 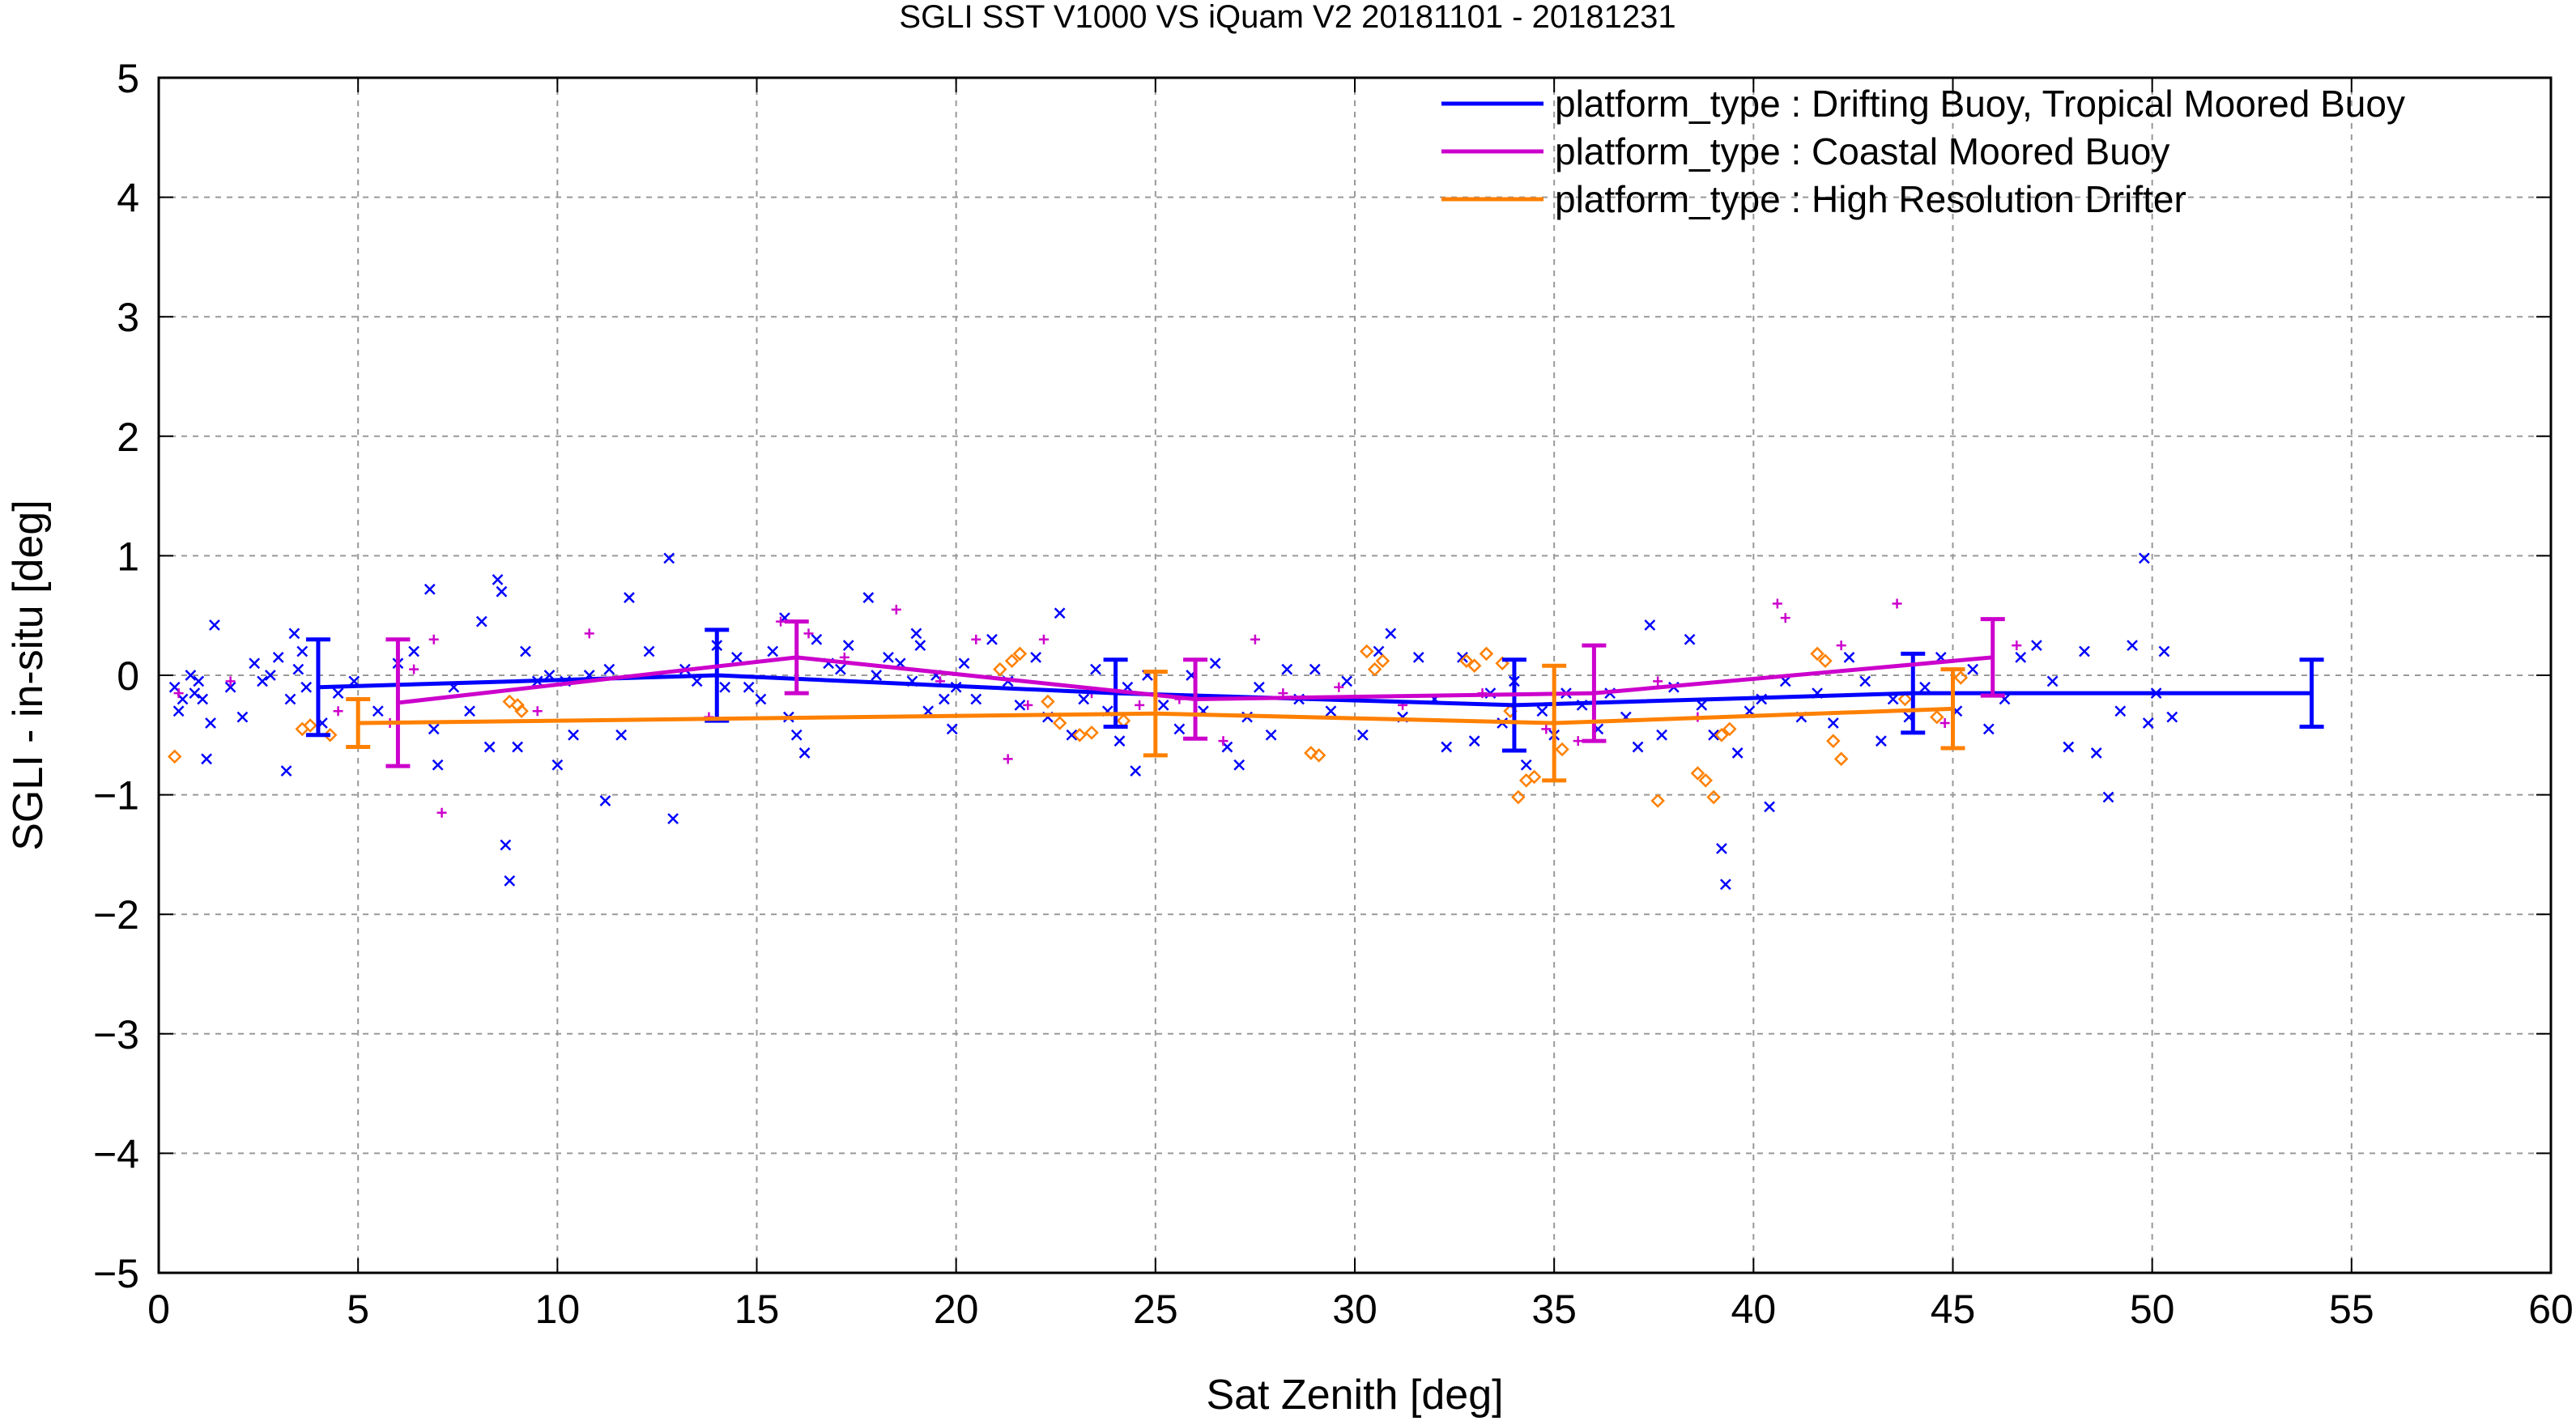 I want to click on y-tick-label: −3, so click(x=116, y=1034).